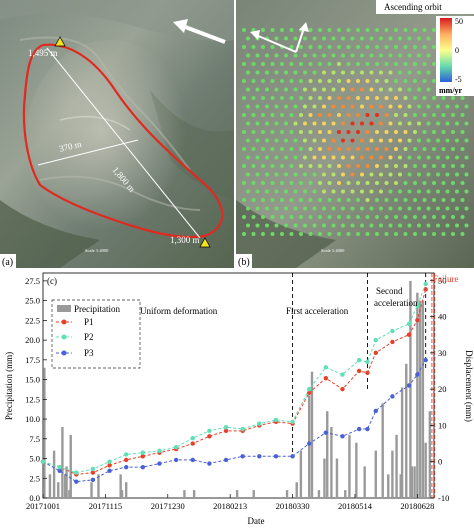 The height and width of the screenshot is (530, 474). What do you see at coordinates (9, 386) in the screenshot?
I see `y-left-label: Precipitation (mm)` at bounding box center [9, 386].